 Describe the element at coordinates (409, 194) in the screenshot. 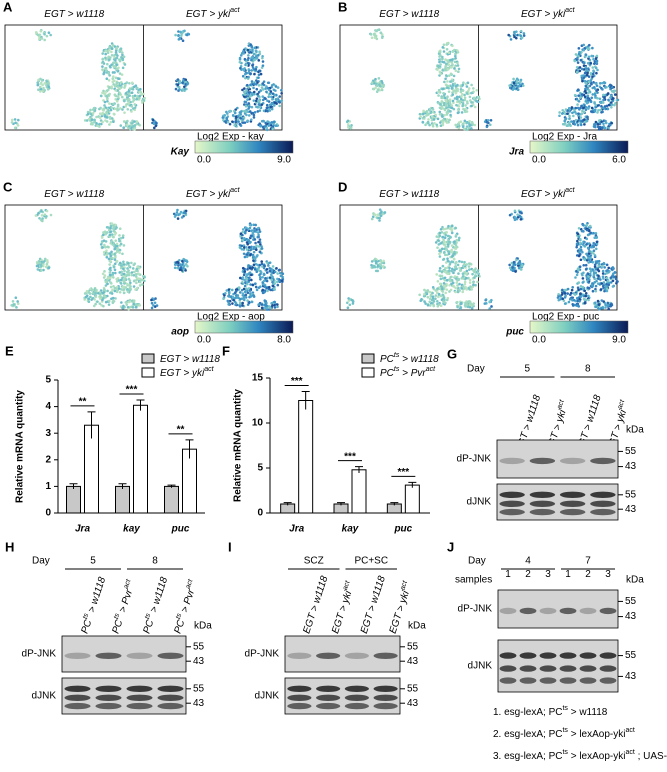

I see `umap-title-part: EGT > w1118` at that location.